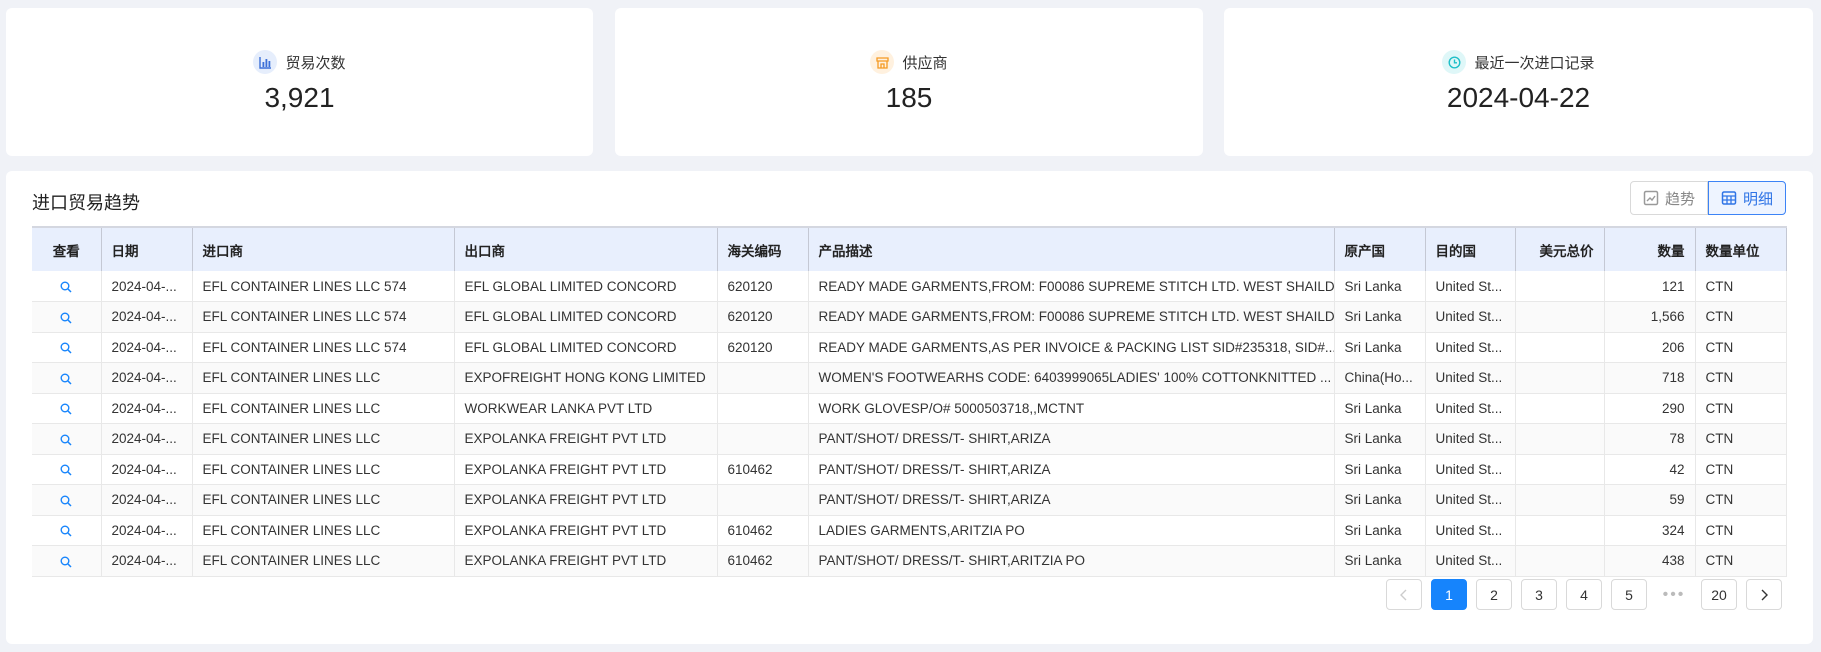 This screenshot has width=1821, height=652. I want to click on prev-page-button, so click(1404, 594).